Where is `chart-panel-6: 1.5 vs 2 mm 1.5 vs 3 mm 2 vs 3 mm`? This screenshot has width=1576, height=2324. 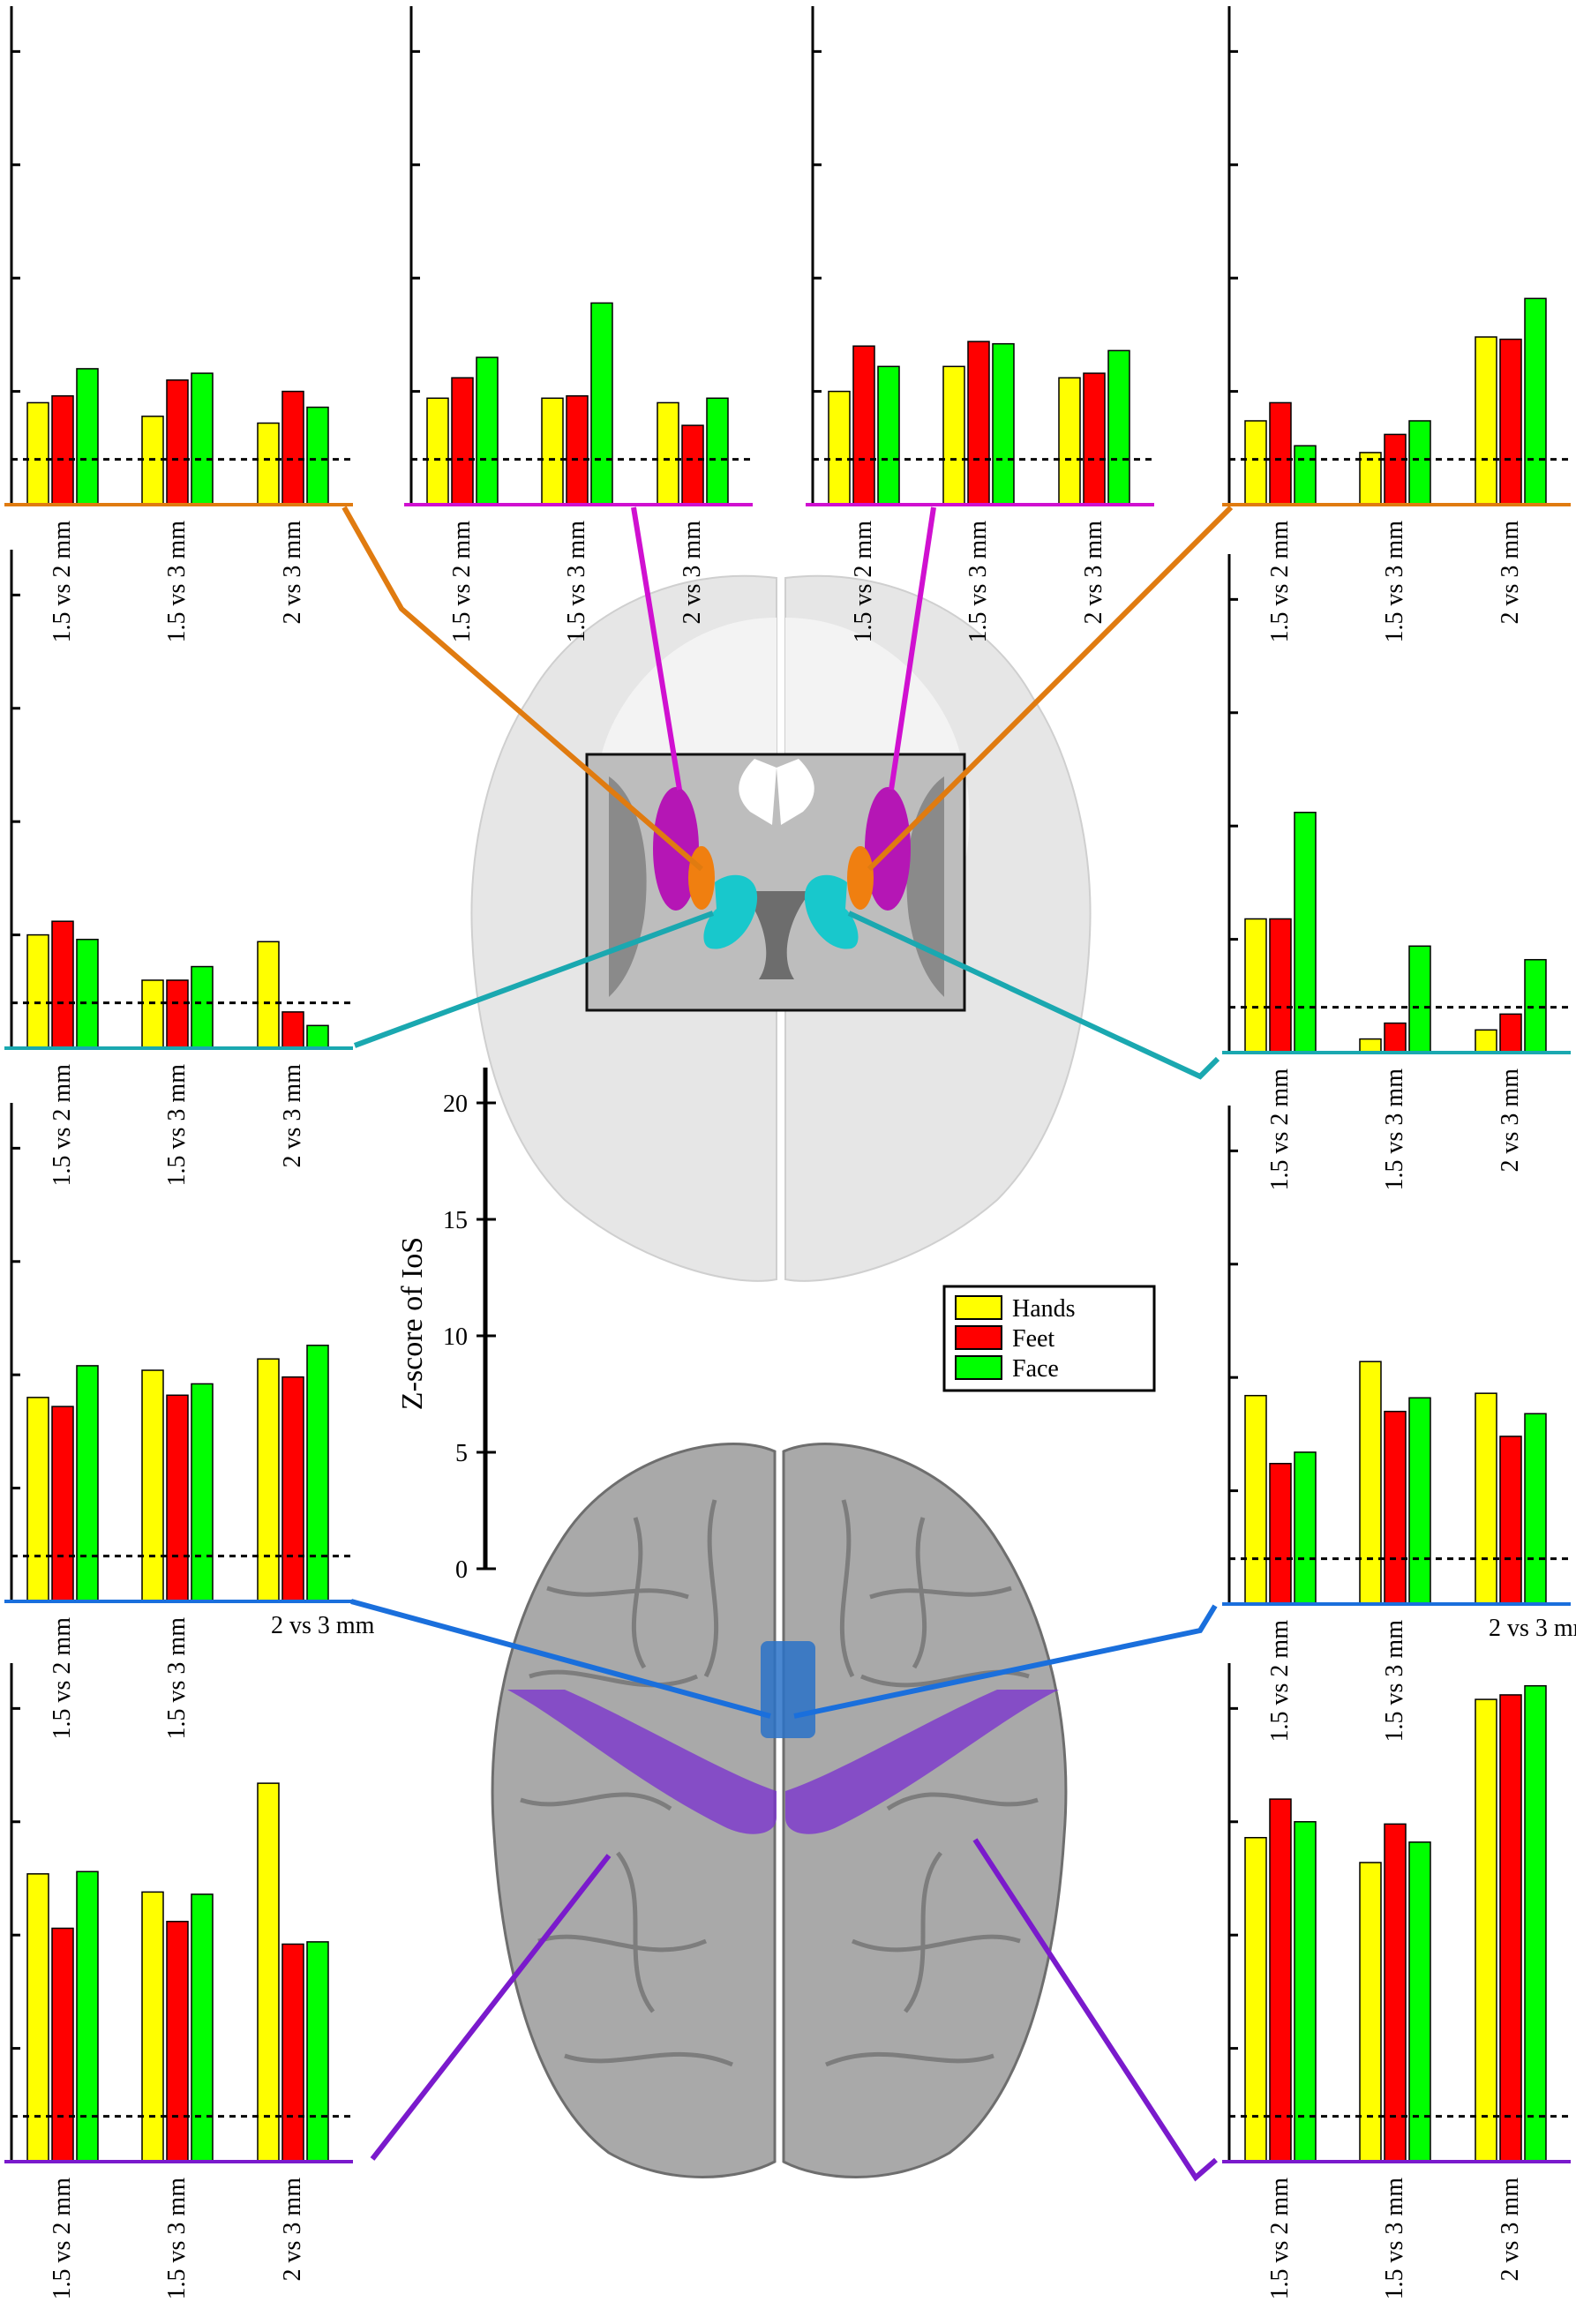
chart-panel-6: 1.5 vs 2 mm 1.5 vs 3 mm 2 vs 3 mm is located at coordinates (1396, 872).